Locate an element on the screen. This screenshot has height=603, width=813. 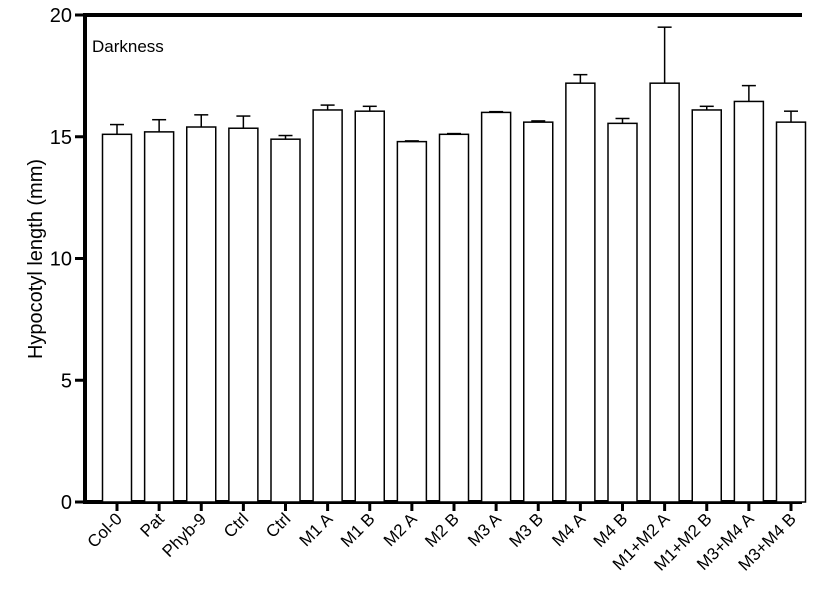
y-tick-label: 15 is located at coordinates (61, 138).